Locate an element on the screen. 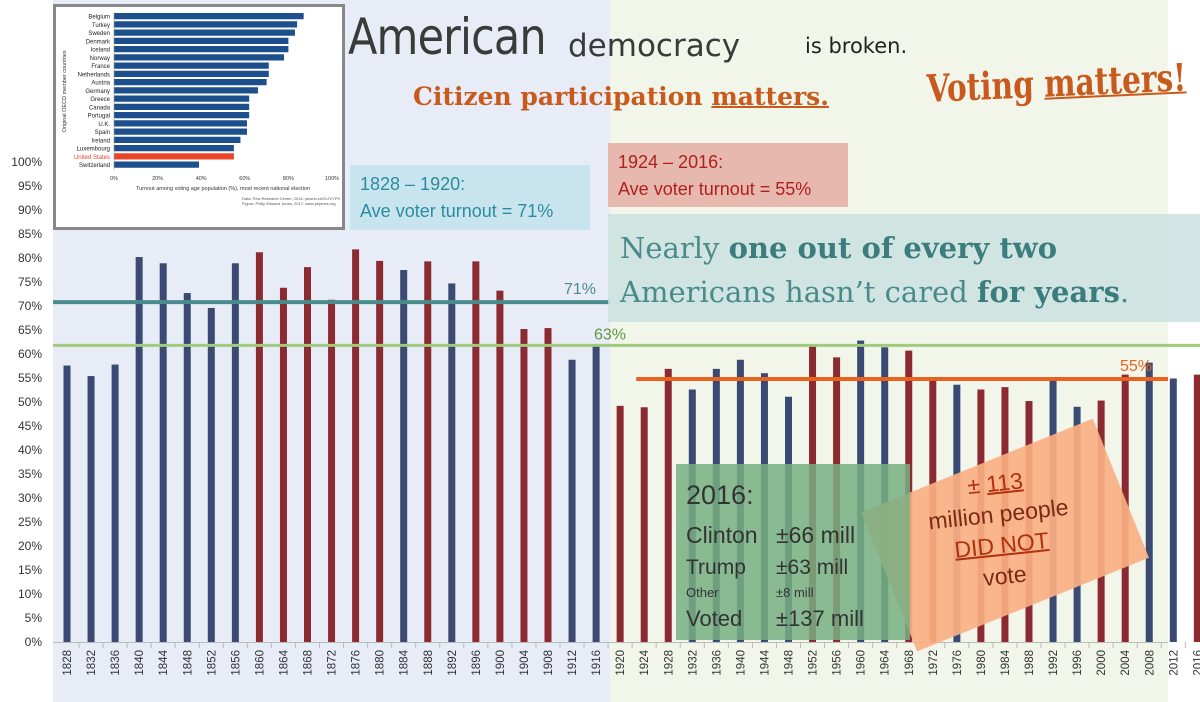 The width and height of the screenshot is (1200, 702). y-tick-label: 25% is located at coordinates (30, 522).